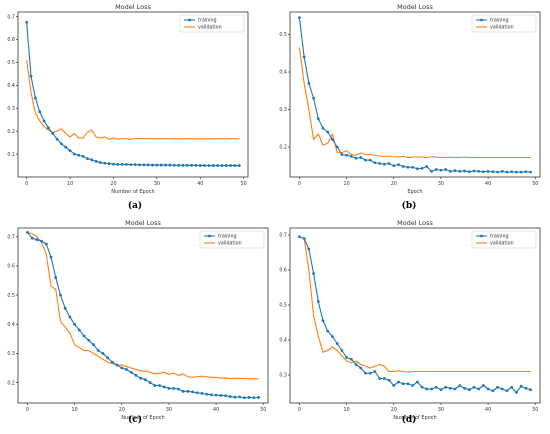  I want to click on series-line-validation-d, so click(415, 304).